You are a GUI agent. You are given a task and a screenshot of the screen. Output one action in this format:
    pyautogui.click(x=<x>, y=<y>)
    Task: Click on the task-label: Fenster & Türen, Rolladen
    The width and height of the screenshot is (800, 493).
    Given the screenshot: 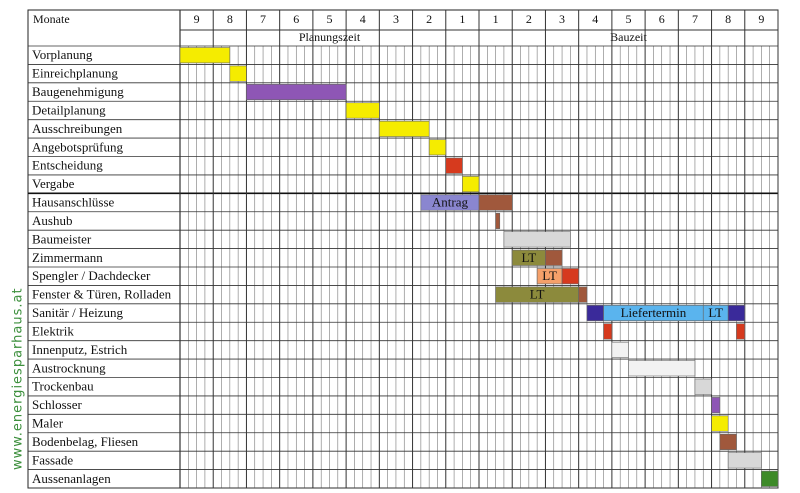 What is the action you would take?
    pyautogui.click(x=102, y=294)
    